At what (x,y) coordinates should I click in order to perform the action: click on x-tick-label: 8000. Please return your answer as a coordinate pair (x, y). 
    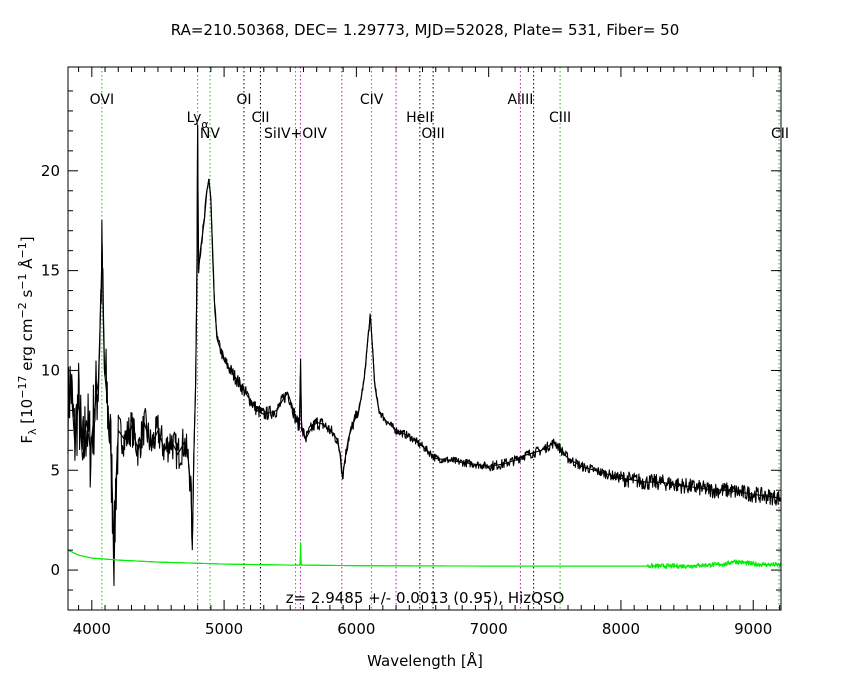
    Looking at the image, I should click on (621, 629).